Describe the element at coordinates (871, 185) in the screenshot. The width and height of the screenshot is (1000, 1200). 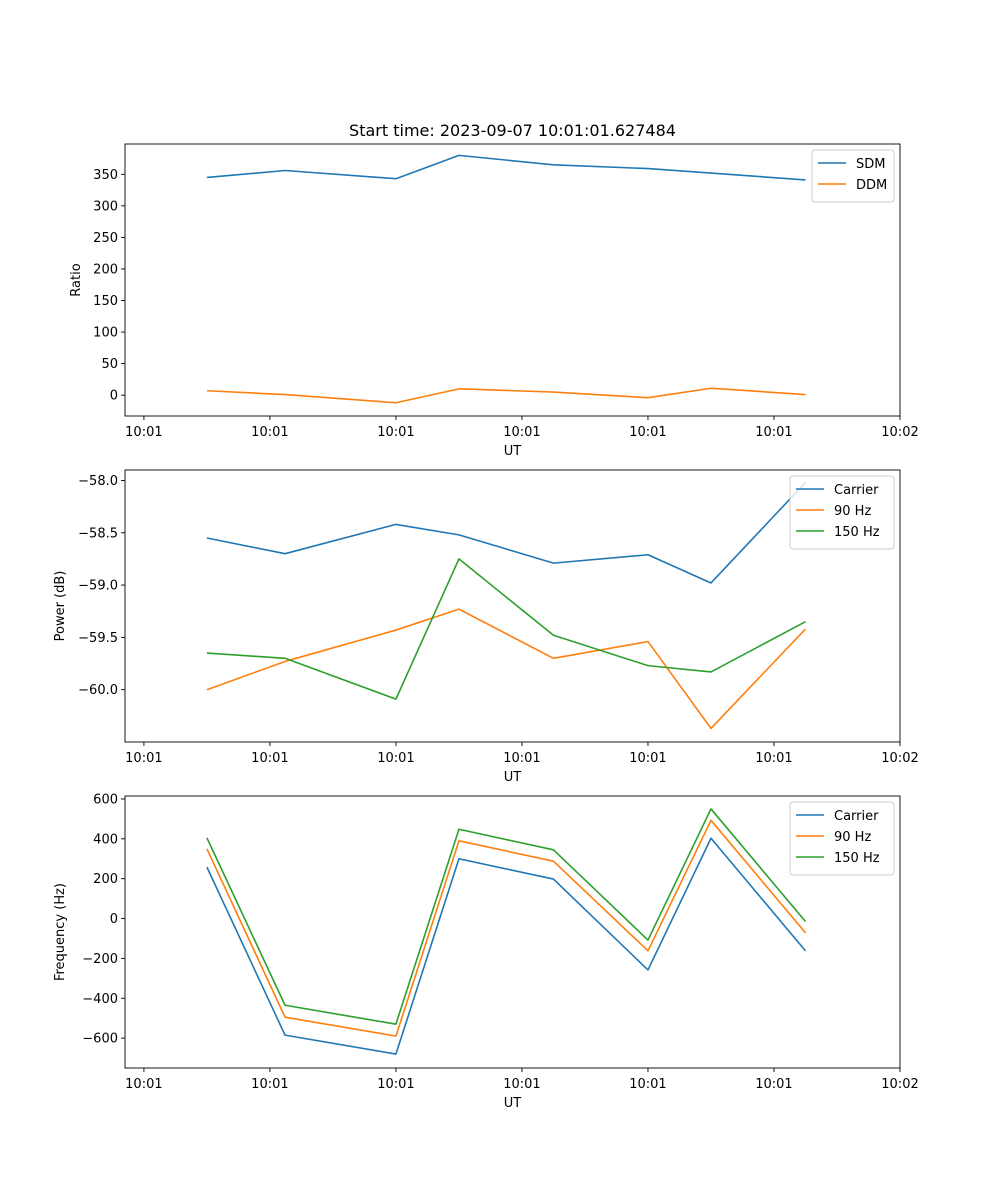
I see `legend-label: DDM` at that location.